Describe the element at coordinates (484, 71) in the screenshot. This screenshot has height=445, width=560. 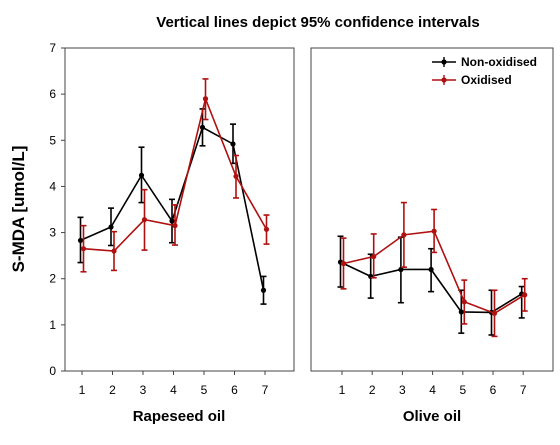
I see `legend: Non-oxidised Oxidised` at that location.